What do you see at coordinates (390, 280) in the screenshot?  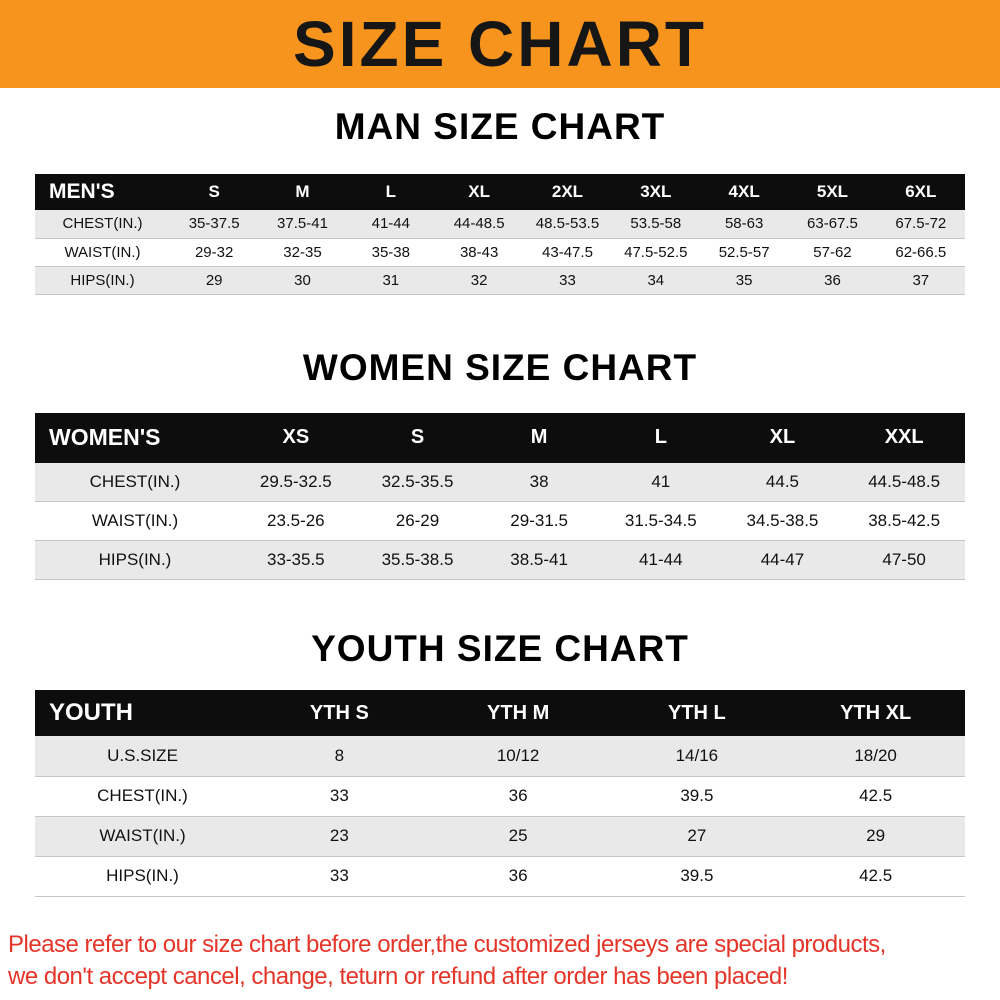 I see `size-value-cell: 31` at bounding box center [390, 280].